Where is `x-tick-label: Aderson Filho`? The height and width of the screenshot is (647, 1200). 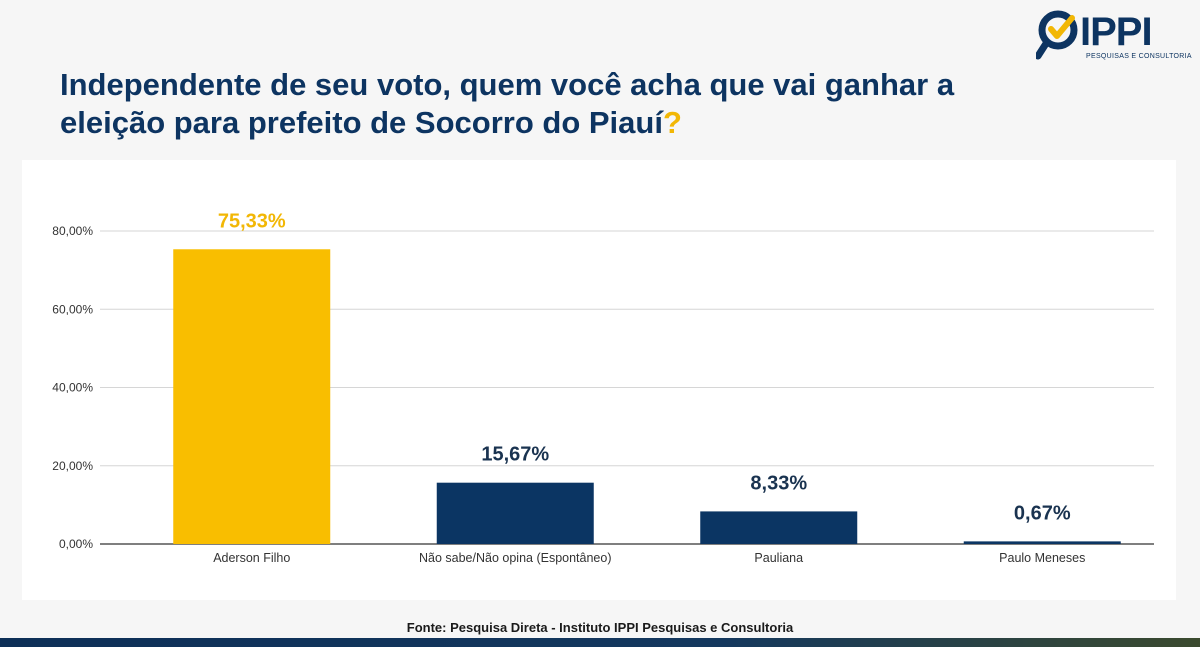
x-tick-label: Aderson Filho is located at coordinates (251, 558).